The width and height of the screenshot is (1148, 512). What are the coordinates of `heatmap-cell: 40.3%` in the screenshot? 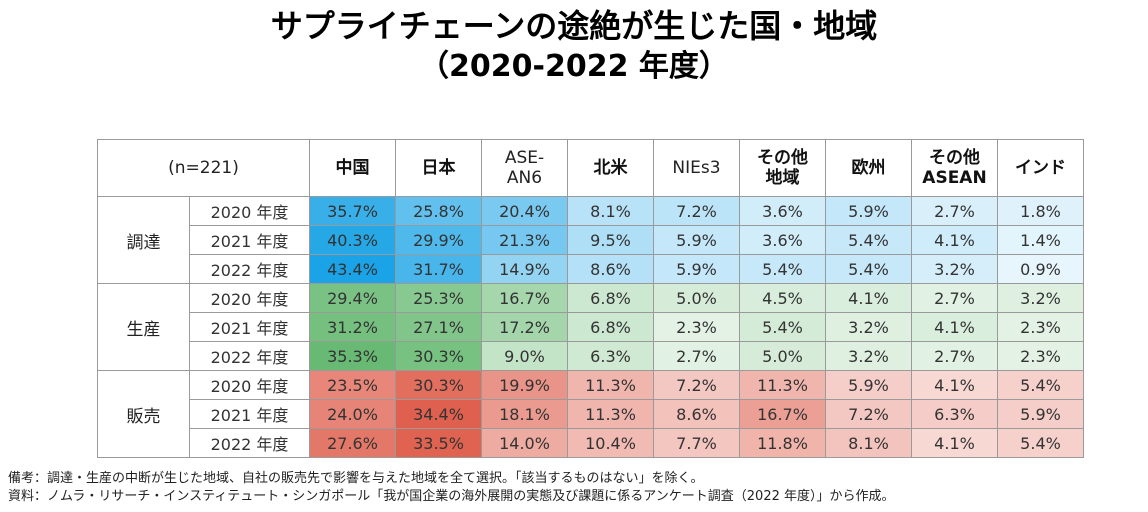 It's located at (352, 240).